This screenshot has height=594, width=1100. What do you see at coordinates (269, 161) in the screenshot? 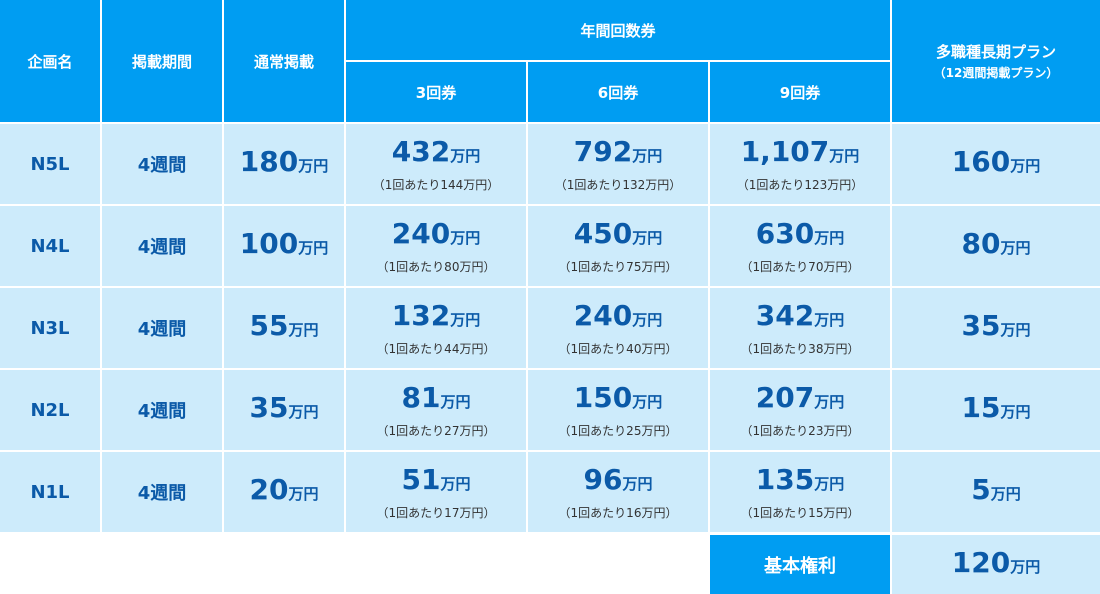
I see `price-value: 180` at bounding box center [269, 161].